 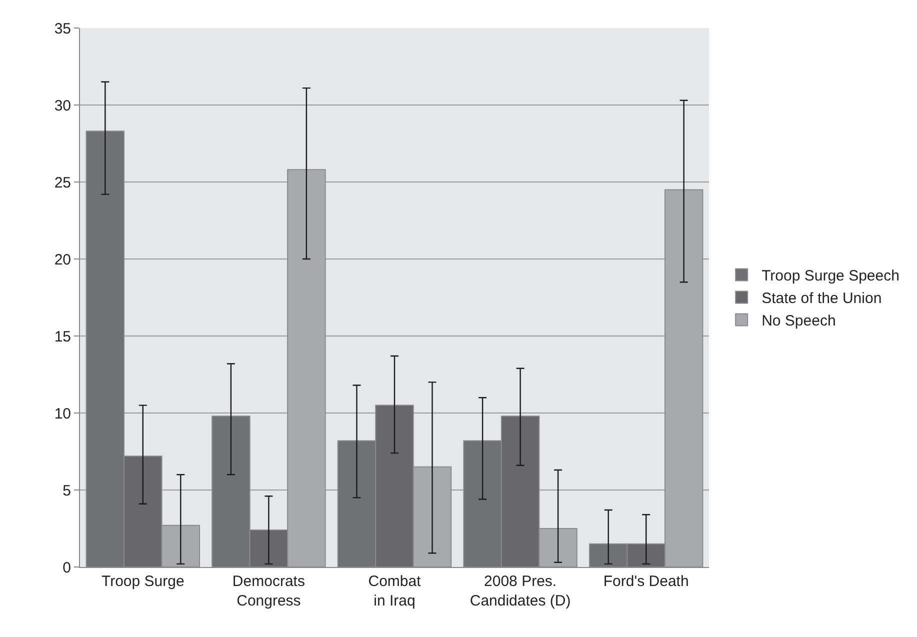 I want to click on y-tick-label: 10, so click(x=62, y=413).